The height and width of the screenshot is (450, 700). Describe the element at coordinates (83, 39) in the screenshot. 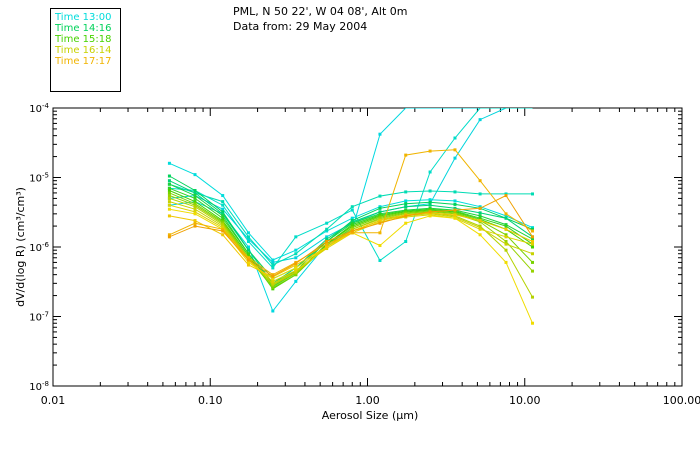

I see `legend-item-3: Time 15:18` at that location.